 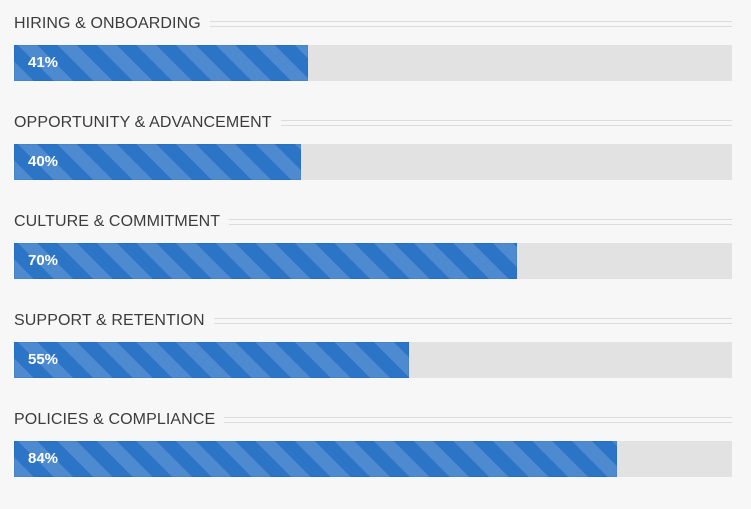 I want to click on bar-label-row: POLICIES & COMPLIANCE, so click(x=373, y=420).